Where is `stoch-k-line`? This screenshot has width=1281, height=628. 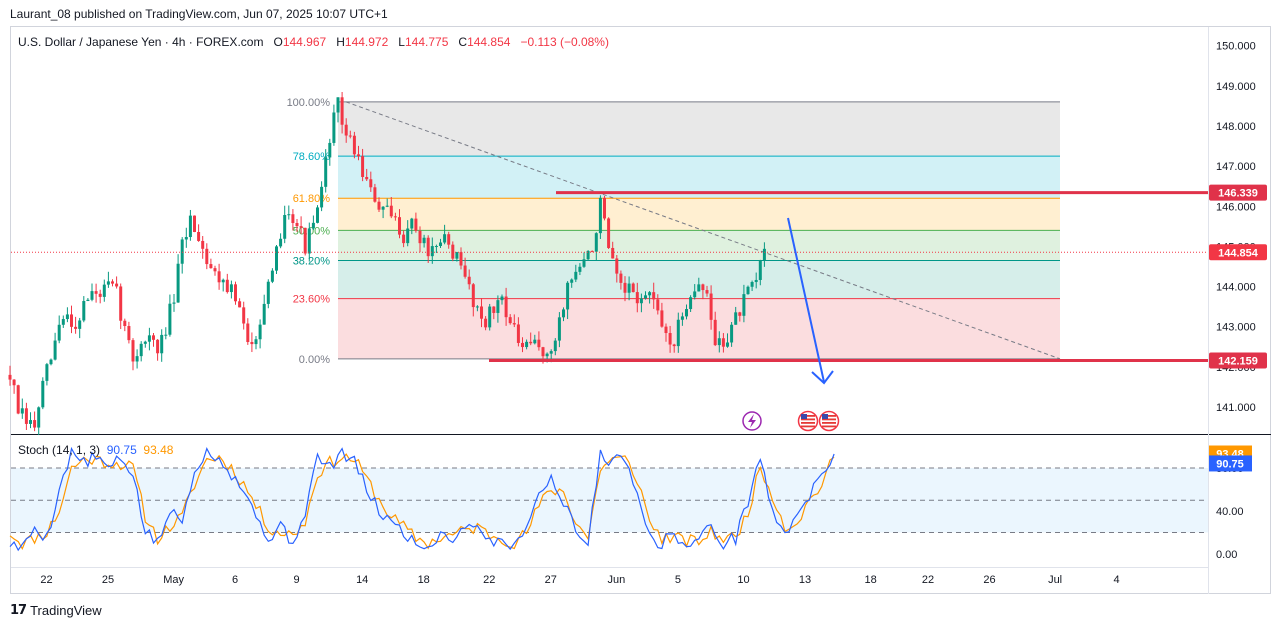 stoch-k-line is located at coordinates (422, 499).